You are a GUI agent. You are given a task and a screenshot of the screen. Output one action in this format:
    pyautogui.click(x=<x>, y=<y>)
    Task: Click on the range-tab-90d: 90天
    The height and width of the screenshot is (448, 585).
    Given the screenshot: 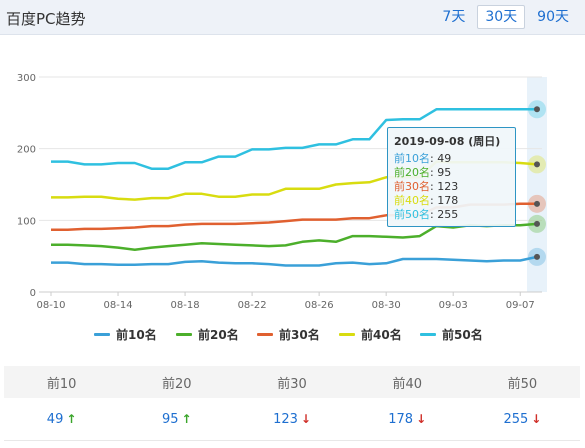 What is the action you would take?
    pyautogui.click(x=553, y=17)
    